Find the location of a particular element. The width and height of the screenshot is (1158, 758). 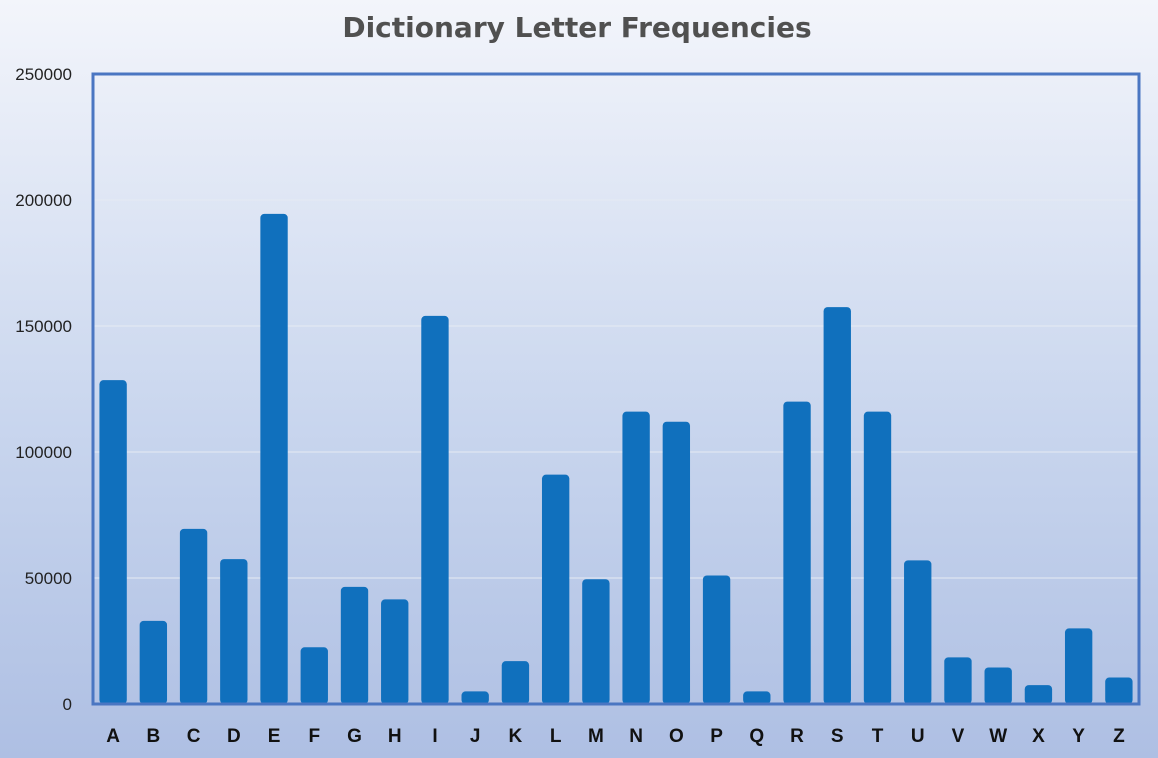

bar-r is located at coordinates (797, 552).